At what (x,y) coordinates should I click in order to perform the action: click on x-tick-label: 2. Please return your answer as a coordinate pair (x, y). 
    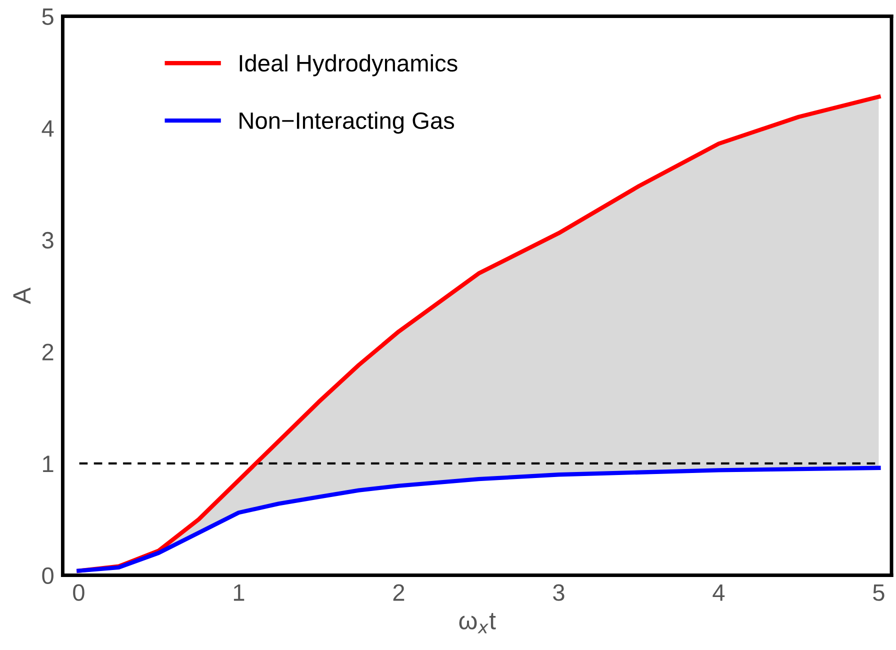
    Looking at the image, I should click on (398, 592).